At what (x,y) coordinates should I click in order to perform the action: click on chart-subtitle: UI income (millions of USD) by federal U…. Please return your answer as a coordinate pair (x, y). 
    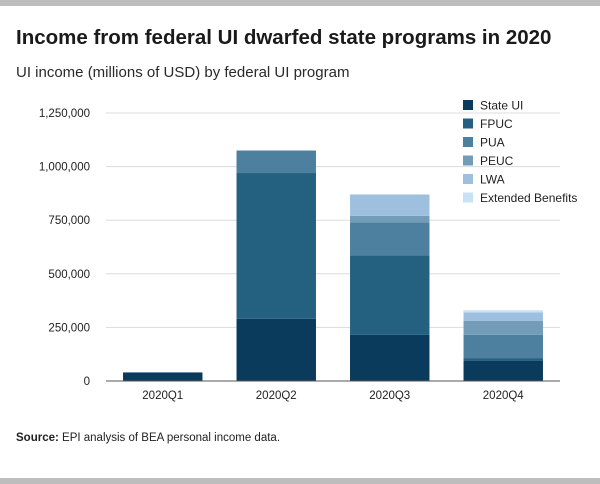
    Looking at the image, I should click on (183, 72).